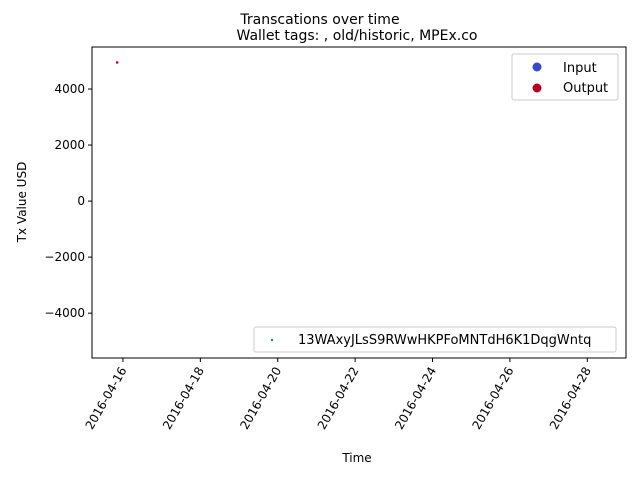 The image size is (640, 480). I want to click on x-tick-label: 2016-04-26, so click(493, 398).